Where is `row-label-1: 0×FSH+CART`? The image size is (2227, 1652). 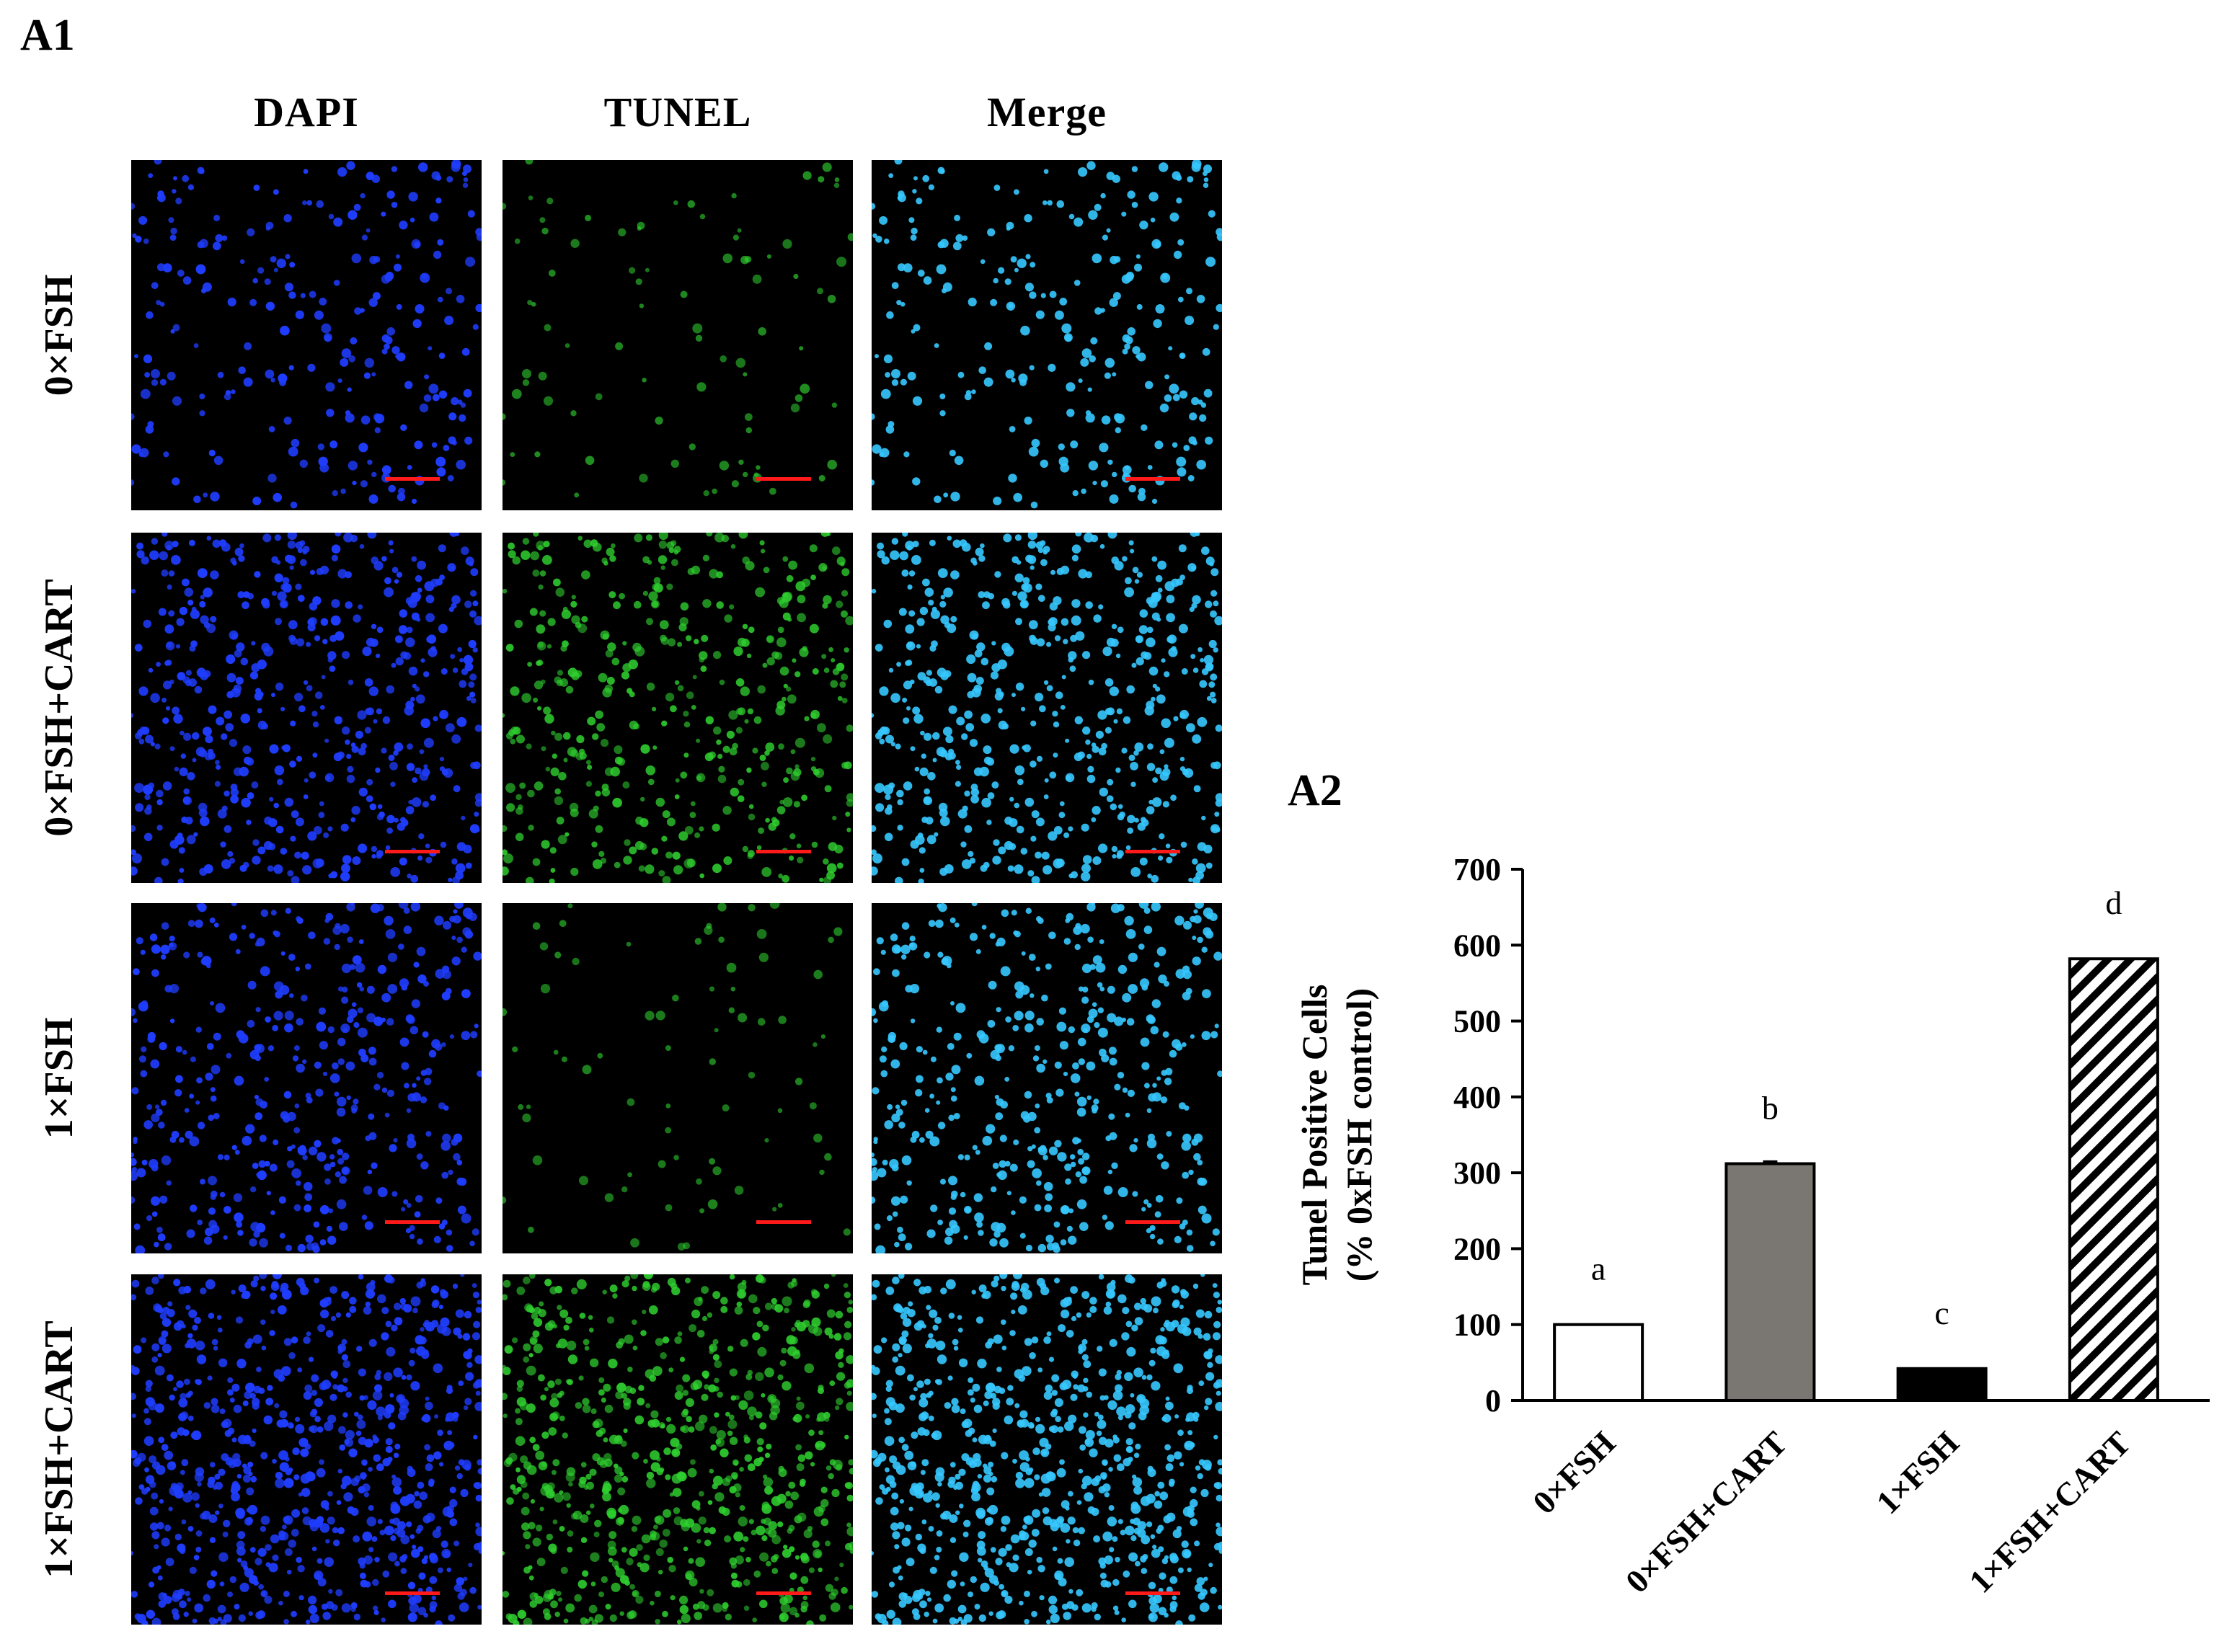
row-label-1: 0×FSH+CART is located at coordinates (59, 708).